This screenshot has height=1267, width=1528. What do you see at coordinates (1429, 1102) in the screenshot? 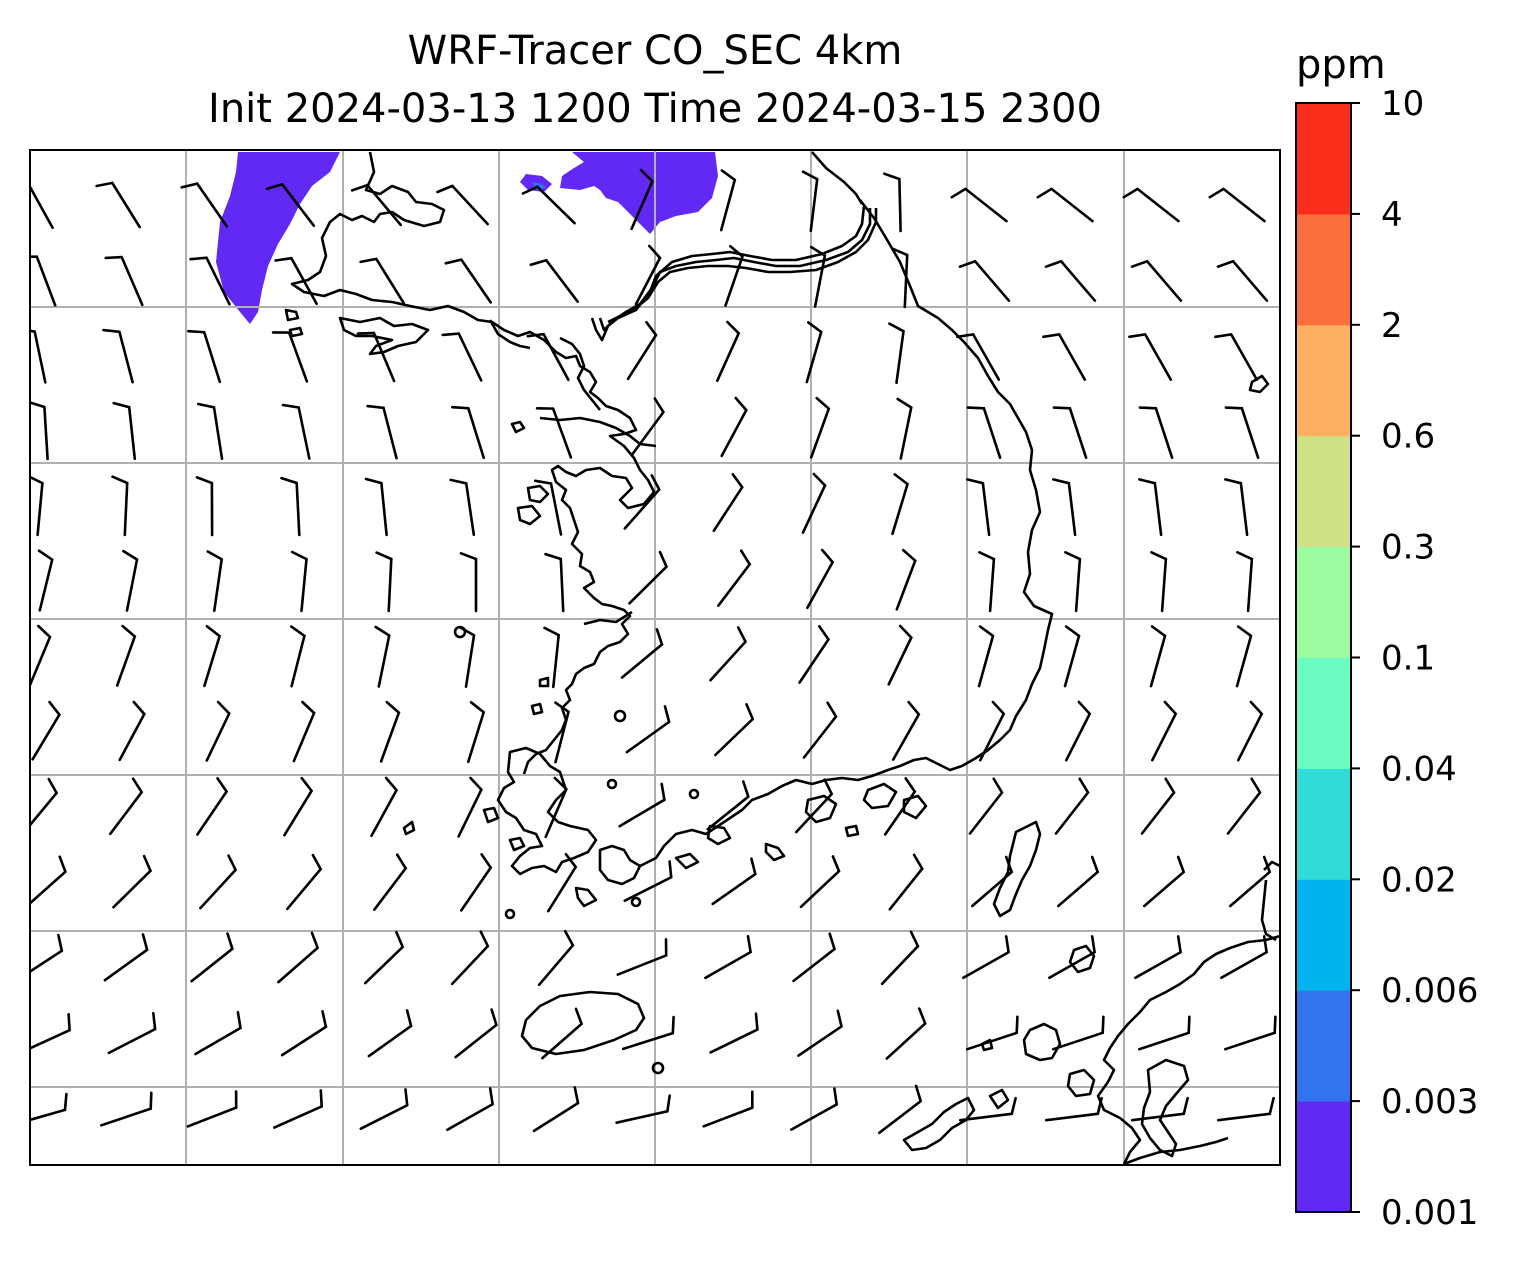
I see `colorbar-tick-label: 0.003` at bounding box center [1429, 1102].